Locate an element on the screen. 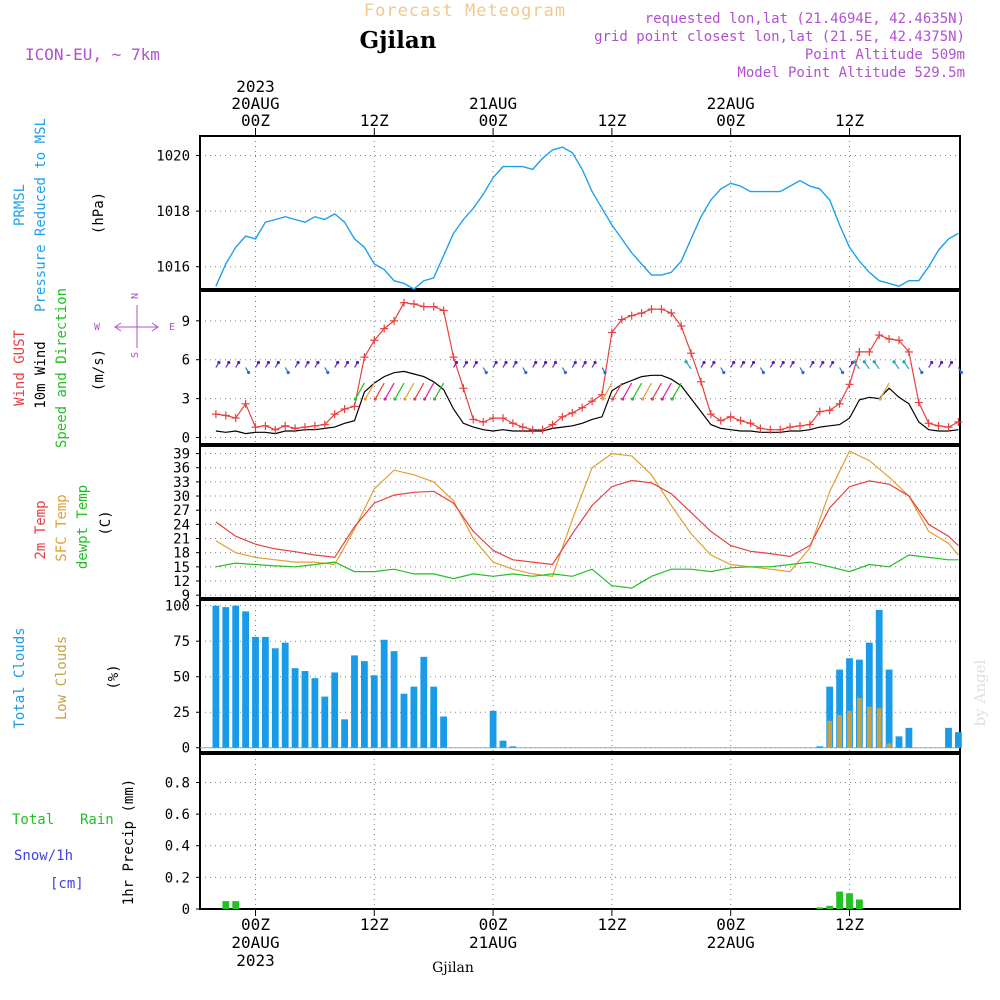 This screenshot has width=1000, height=1000. wind-tick-label: 3 is located at coordinates (186, 400).